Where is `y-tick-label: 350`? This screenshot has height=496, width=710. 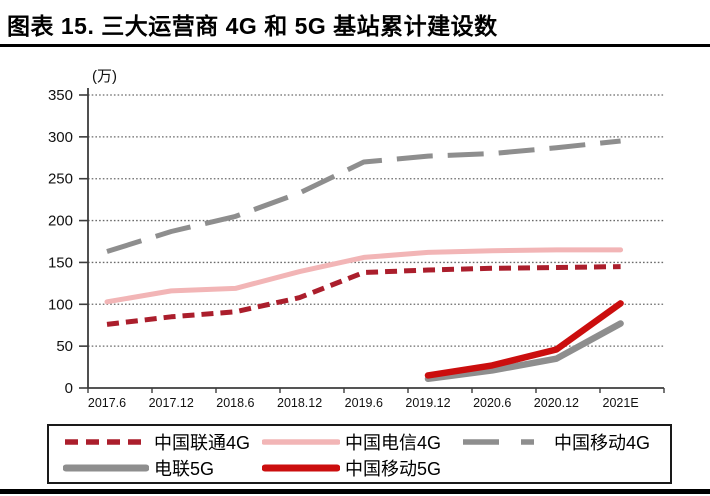 y-tick-label: 350 is located at coordinates (60, 95).